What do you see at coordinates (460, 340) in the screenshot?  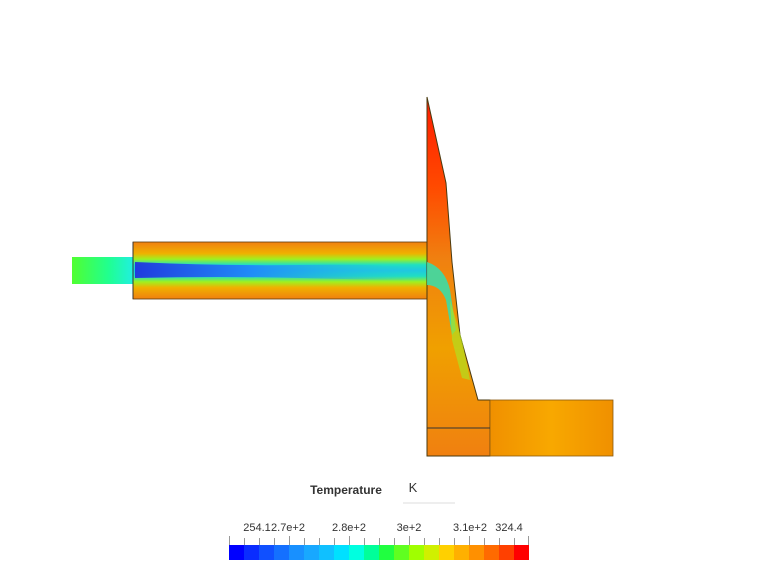 I see `mixing-edge` at bounding box center [460, 340].